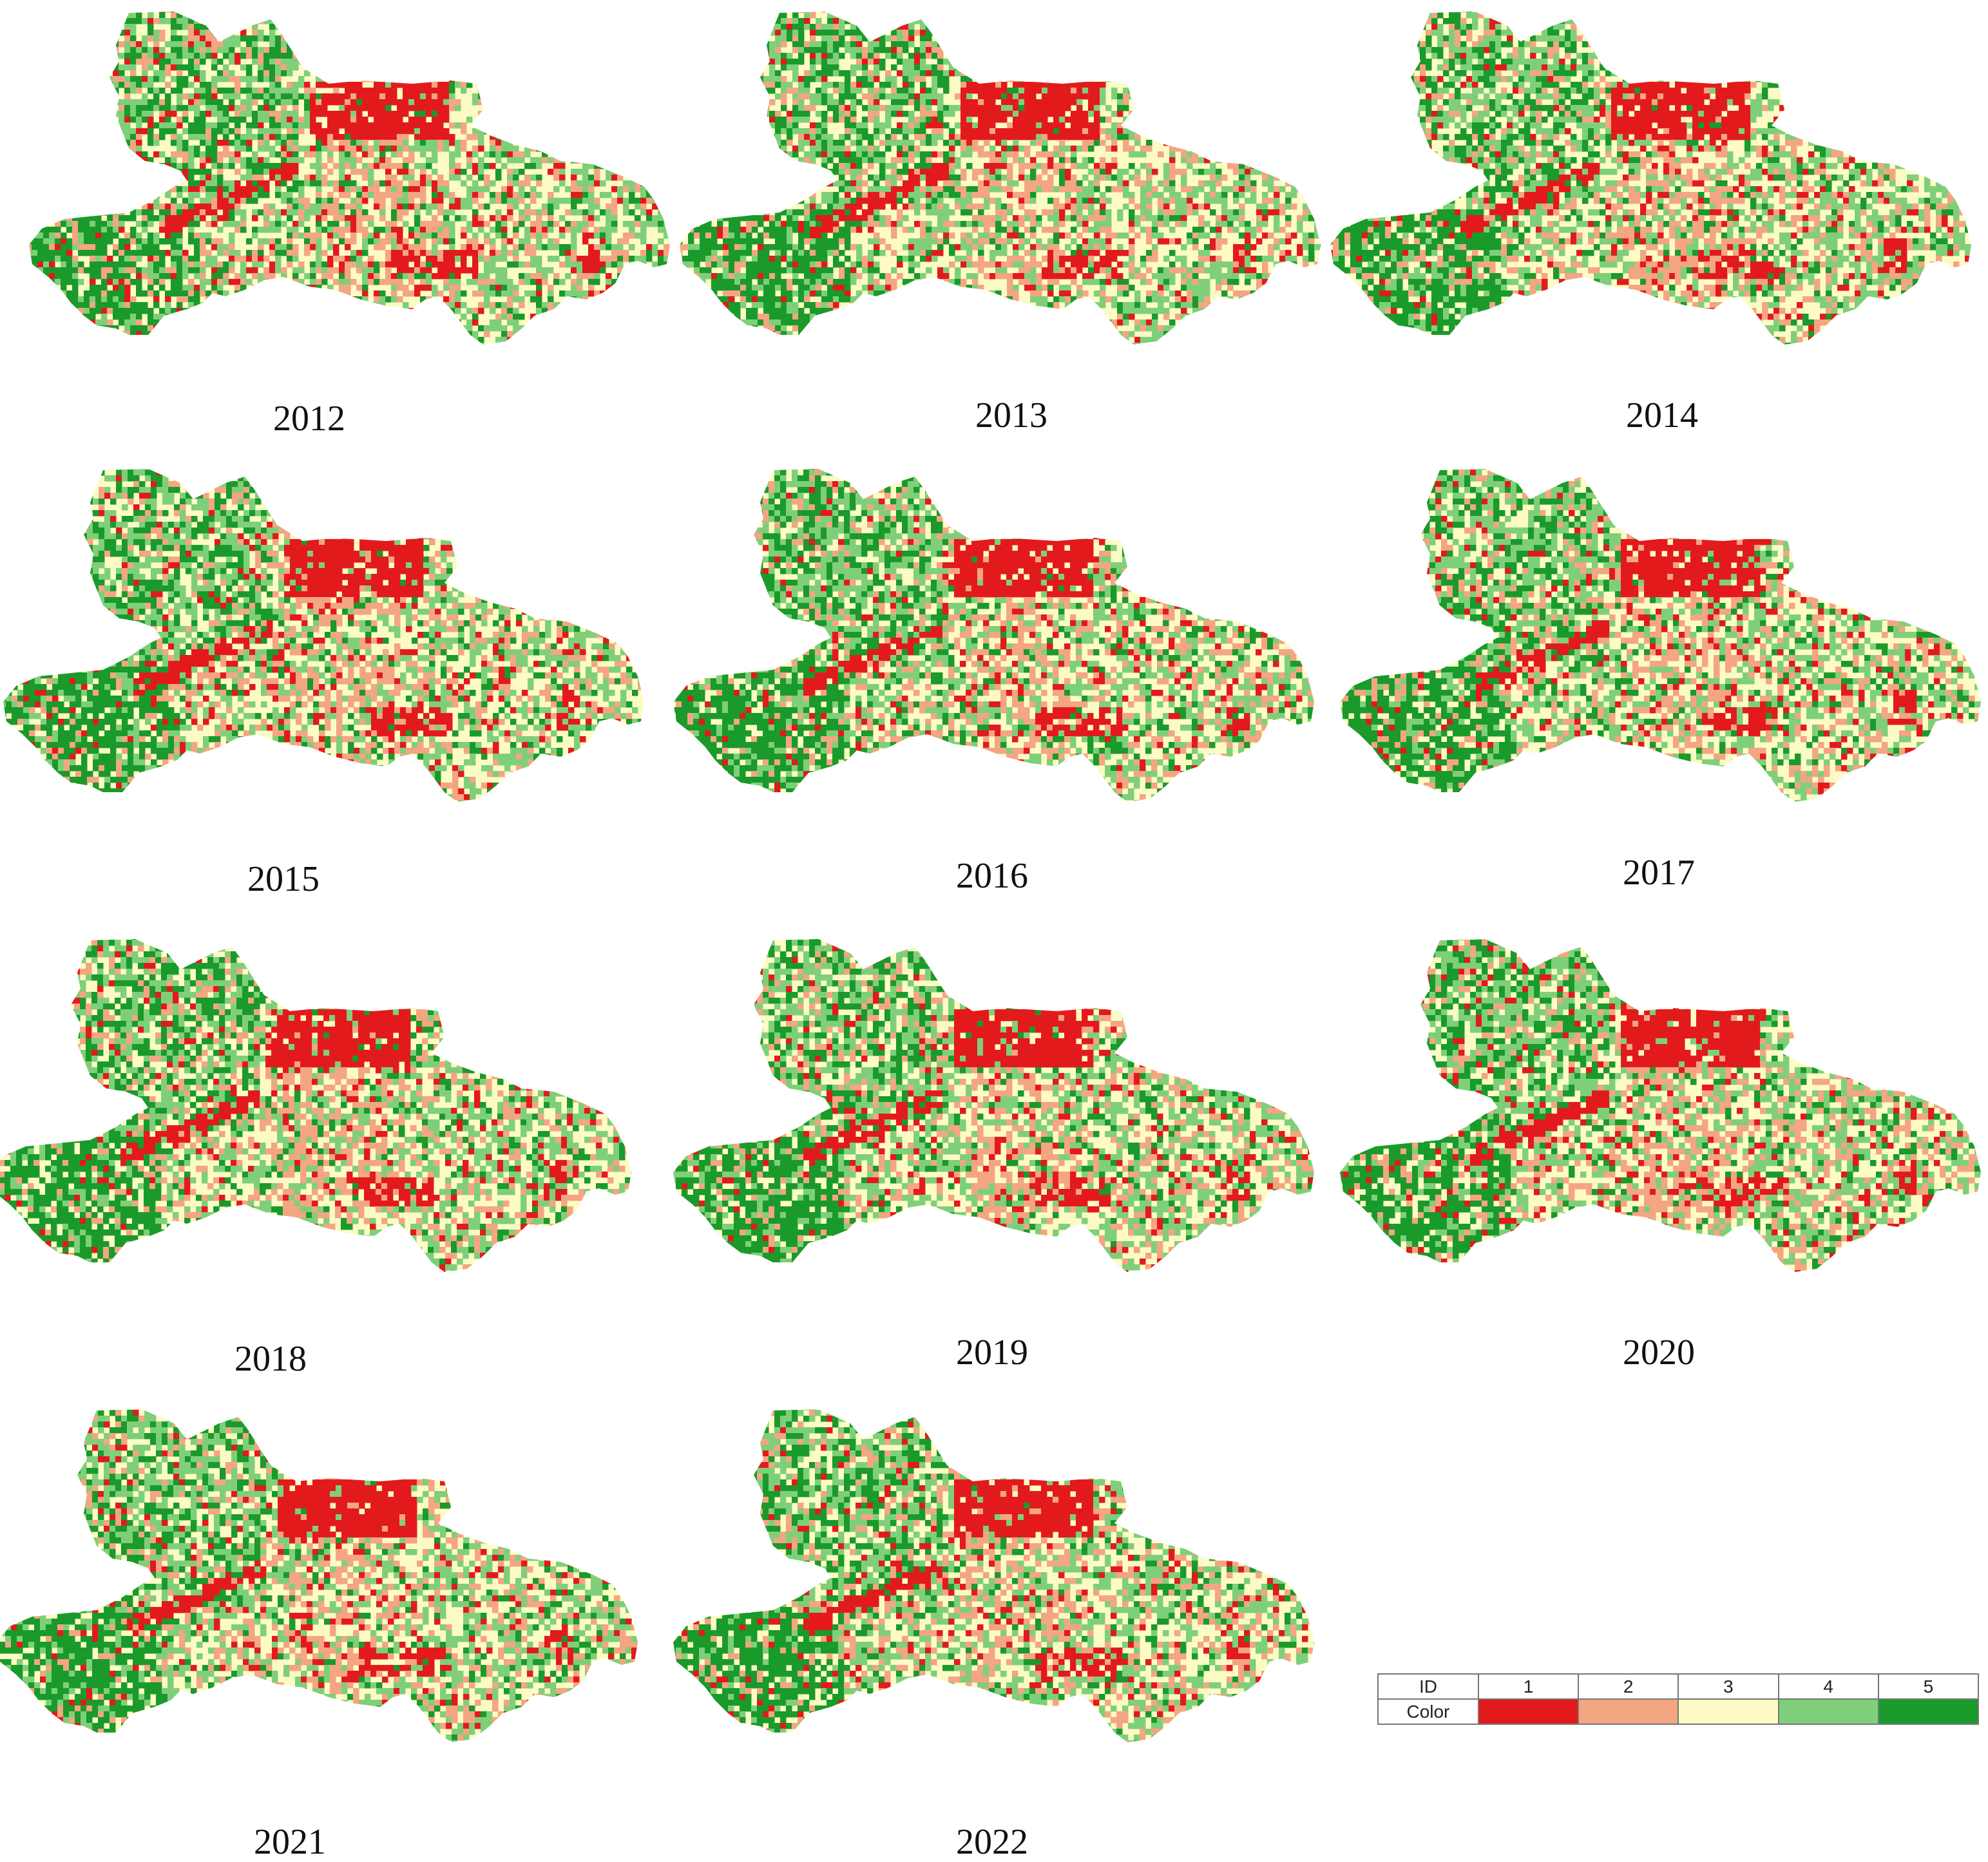 Image resolution: width=1988 pixels, height=1862 pixels. I want to click on map-raster-2016, so click(993, 635).